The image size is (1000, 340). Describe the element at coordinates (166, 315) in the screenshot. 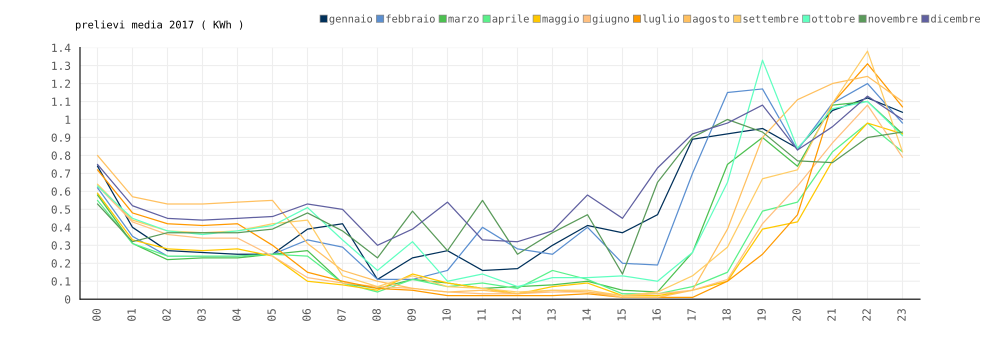

I see `x-tick-label: 02` at that location.